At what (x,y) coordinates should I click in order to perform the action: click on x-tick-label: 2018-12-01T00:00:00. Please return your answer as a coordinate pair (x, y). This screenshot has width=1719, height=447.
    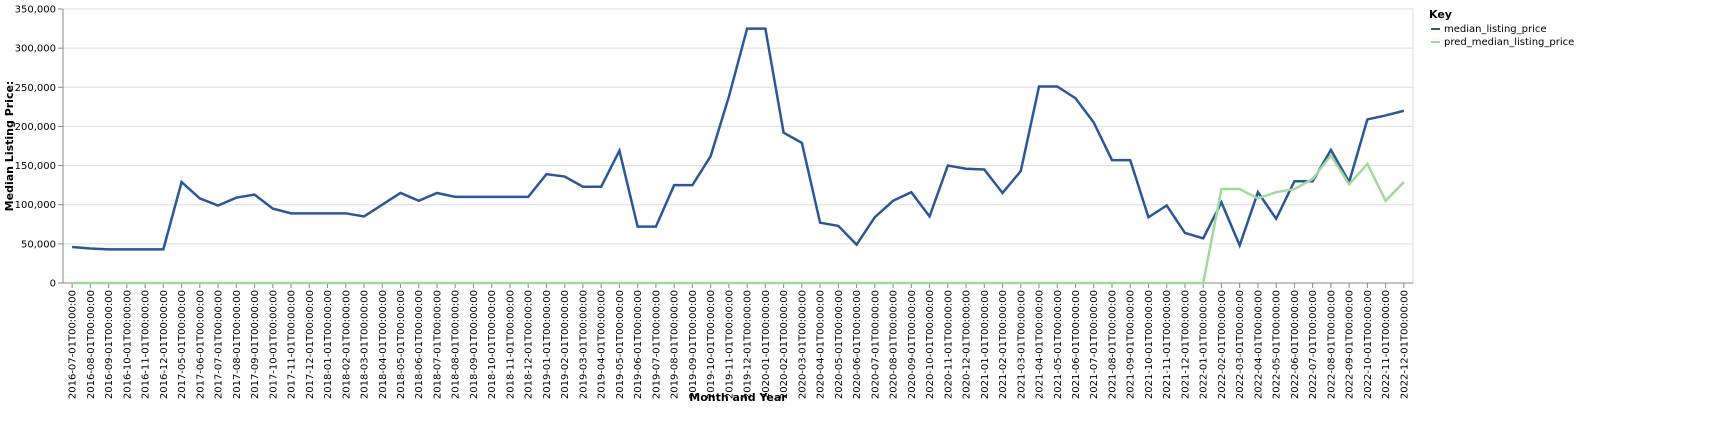
    Looking at the image, I should click on (529, 344).